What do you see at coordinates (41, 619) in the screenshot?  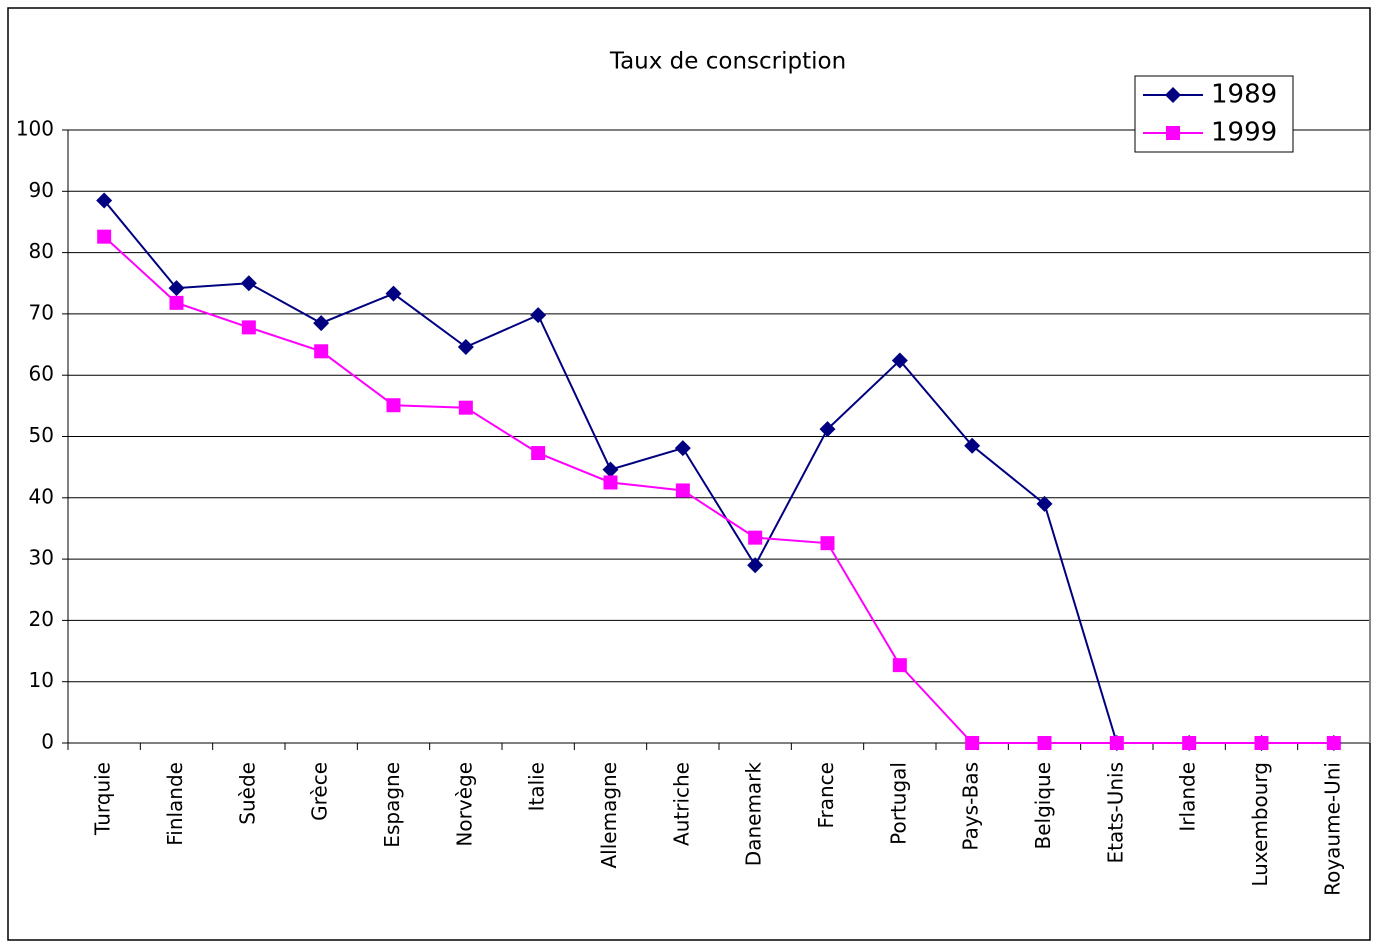 I see `y-tick-label: 20` at bounding box center [41, 619].